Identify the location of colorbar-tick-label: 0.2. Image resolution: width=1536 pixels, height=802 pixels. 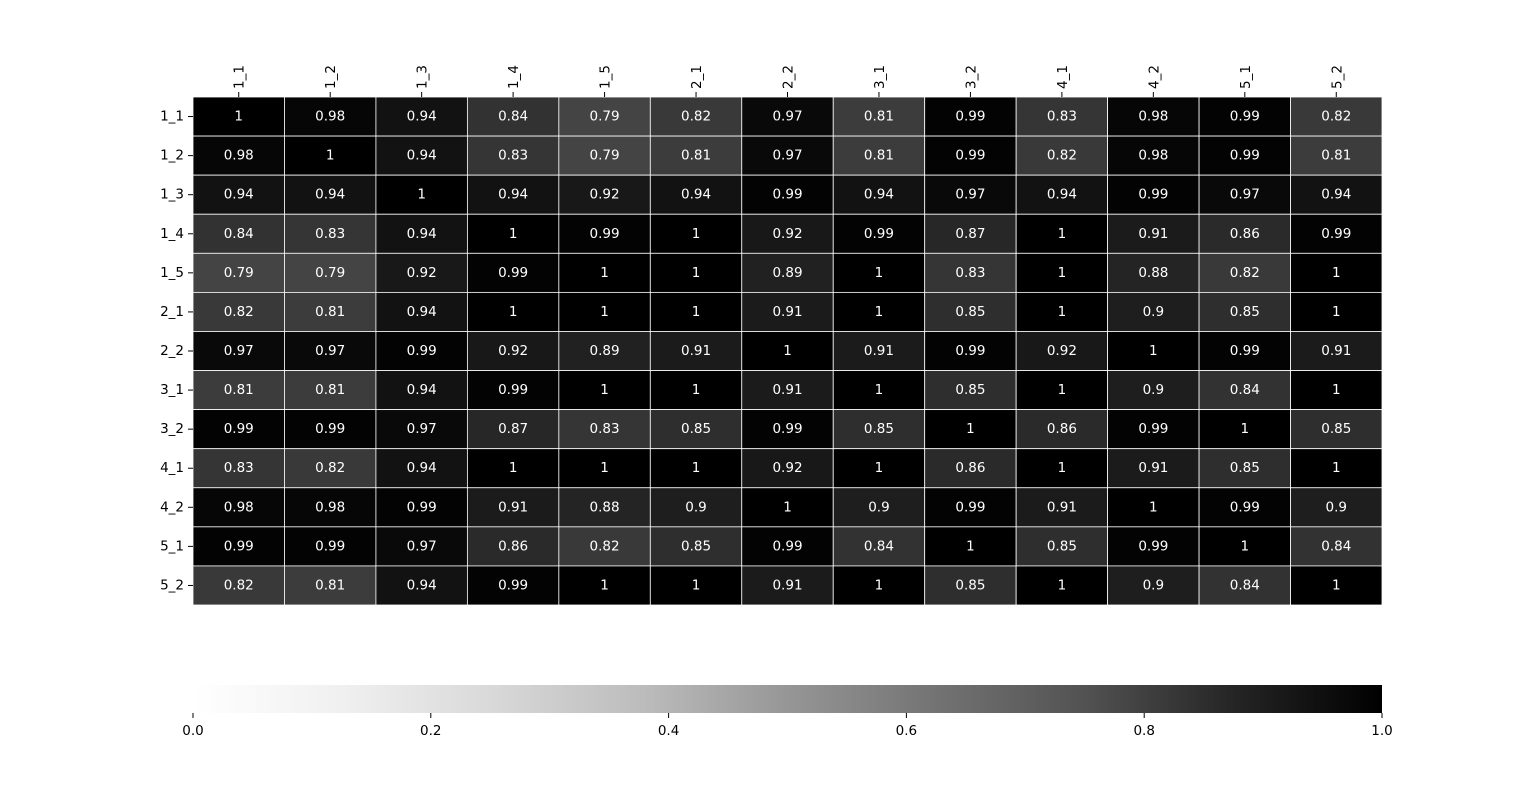
(430, 731).